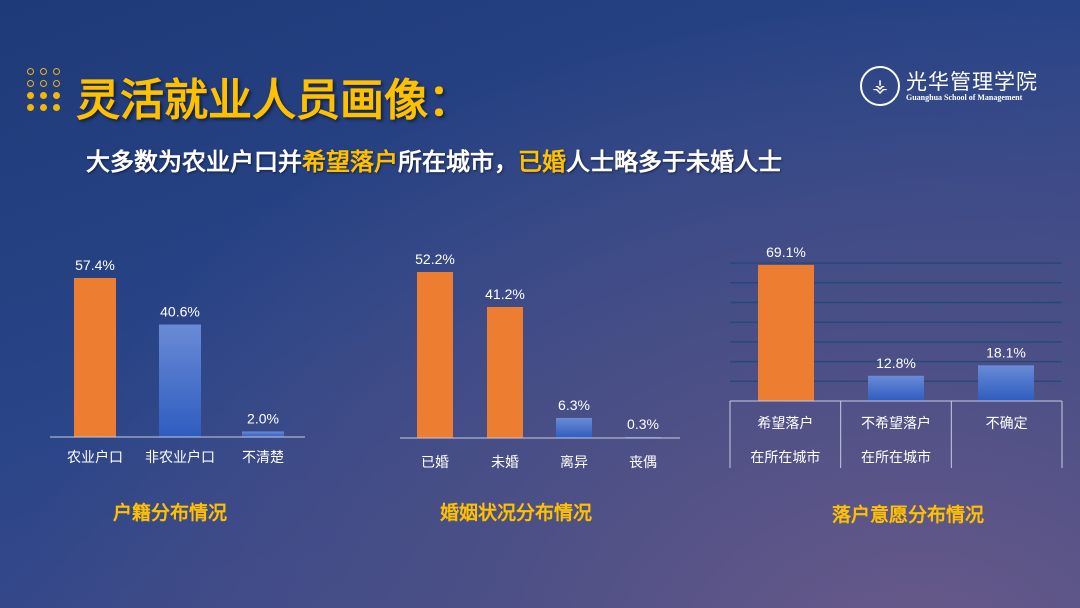 Image resolution: width=1080 pixels, height=608 pixels. Describe the element at coordinates (458, 162) in the screenshot. I see `subtitle-part: 所在城市，` at that location.